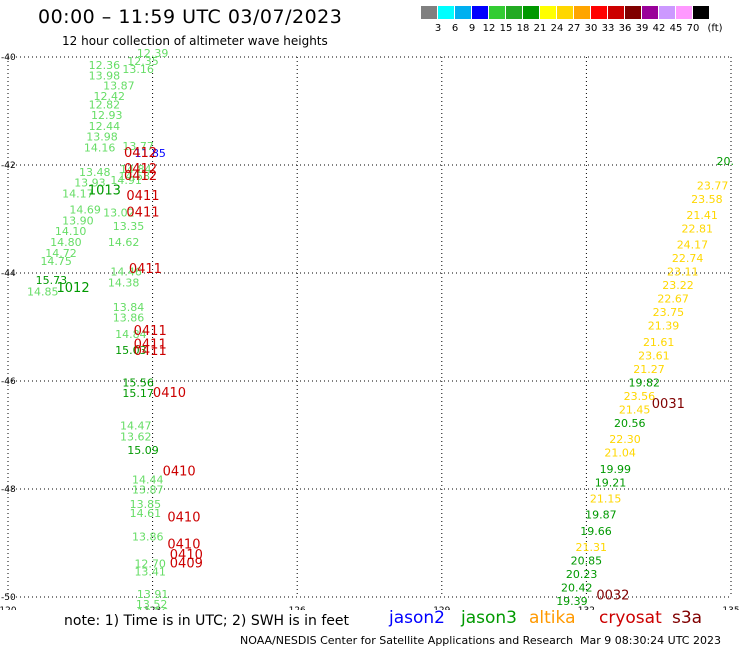 This screenshot has height=650, width=740. I want to click on legend-label: 18, so click(523, 28).